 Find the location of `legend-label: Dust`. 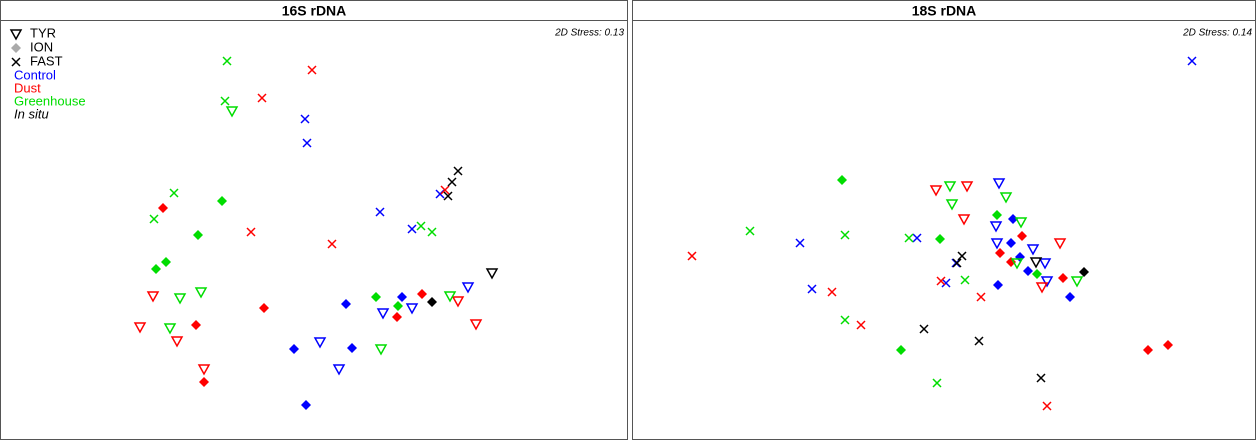

legend-label: Dust is located at coordinates (27, 87).